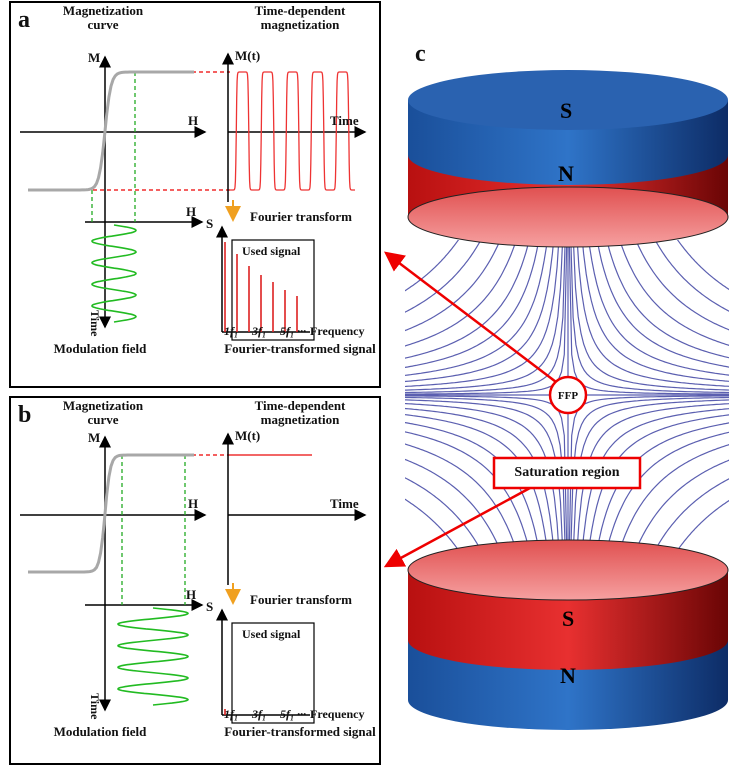  I want to click on ffp-circle, so click(568, 395).